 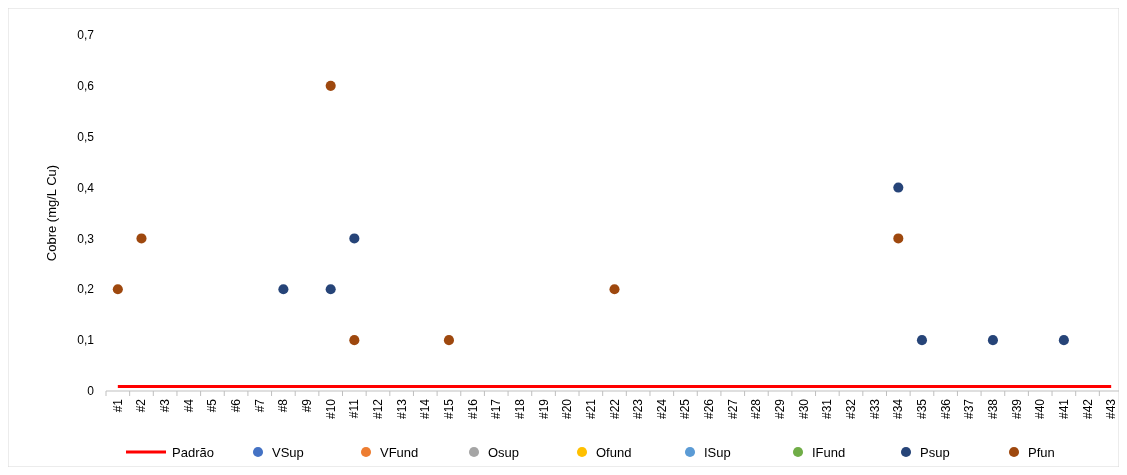 I want to click on legend-label: VSup, so click(x=288, y=452).